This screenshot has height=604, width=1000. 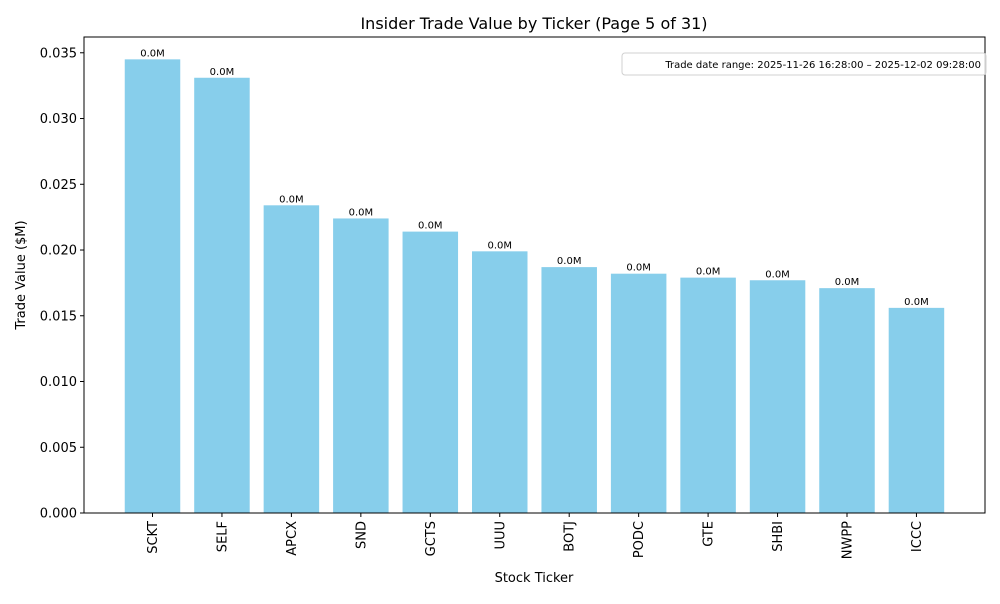 I want to click on y-tick-label: 0.020, so click(x=58, y=251).